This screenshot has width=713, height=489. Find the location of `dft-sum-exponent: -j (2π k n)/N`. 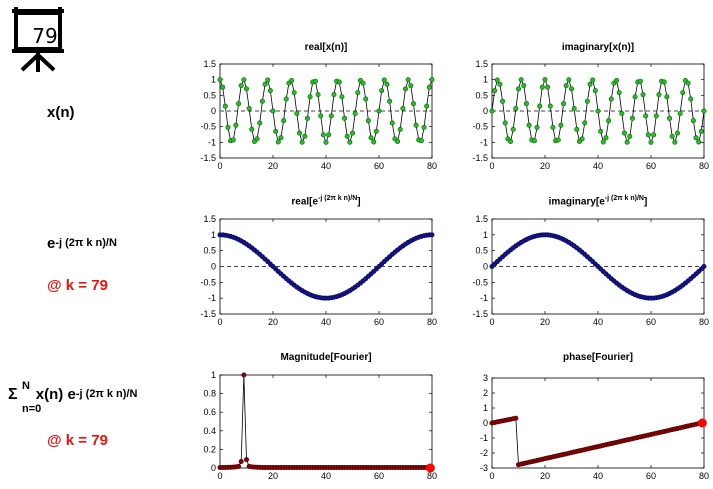

dft-sum-exponent: -j (2π k n)/N is located at coordinates (106, 394).